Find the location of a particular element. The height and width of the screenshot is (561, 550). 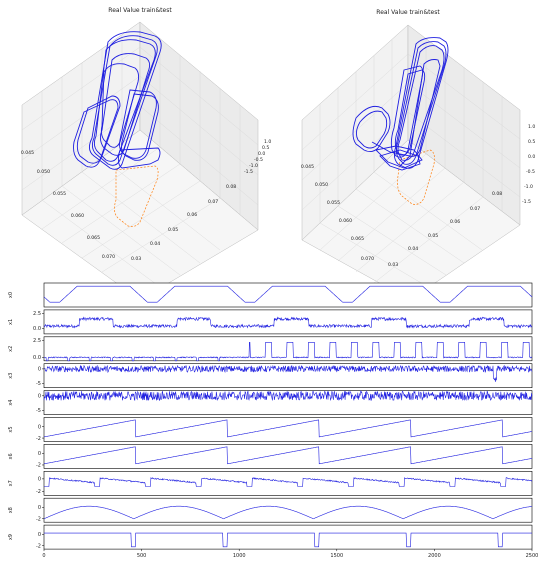

panel3d-right-left-ticks: 0.045 0.050 0.055 0.060 0.065 0.070 is located at coordinates (337, 213).